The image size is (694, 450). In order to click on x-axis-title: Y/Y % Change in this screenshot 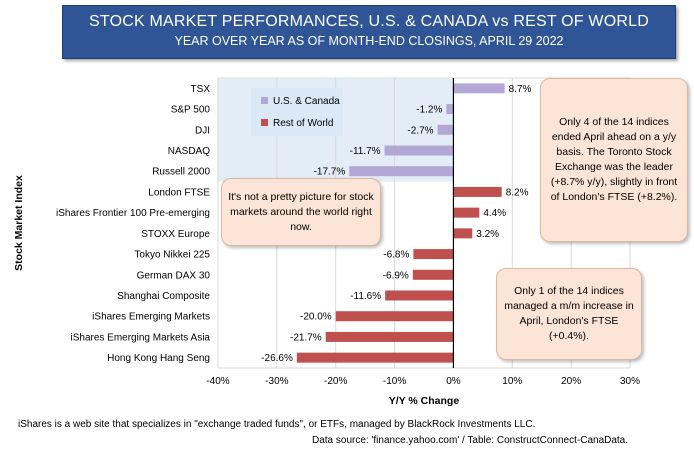, I will do `click(424, 401)`.